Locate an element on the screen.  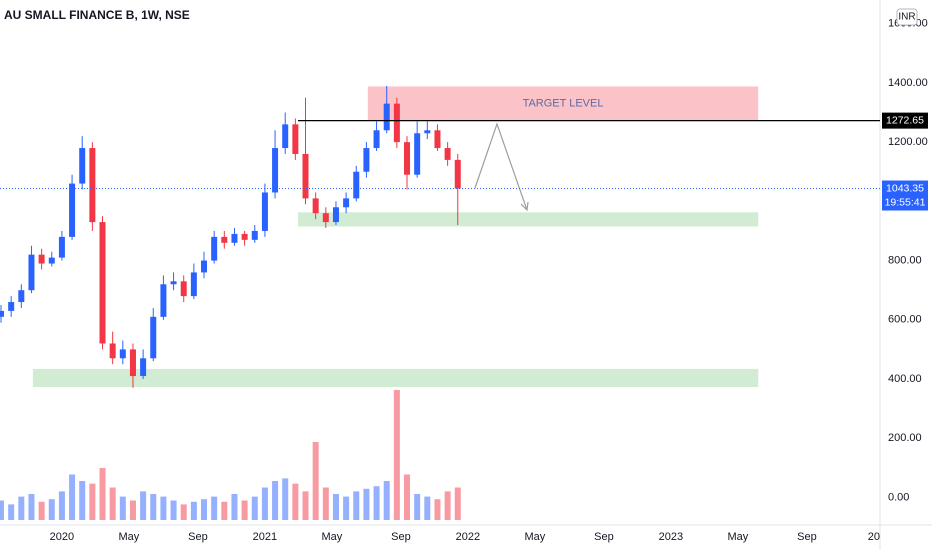
y-tick-label: 0.00 is located at coordinates (898, 497).